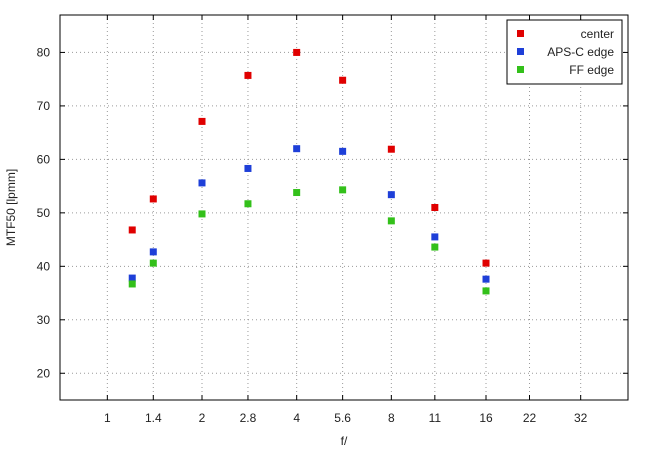 The image size is (650, 455). I want to click on legend-box, so click(564, 52).